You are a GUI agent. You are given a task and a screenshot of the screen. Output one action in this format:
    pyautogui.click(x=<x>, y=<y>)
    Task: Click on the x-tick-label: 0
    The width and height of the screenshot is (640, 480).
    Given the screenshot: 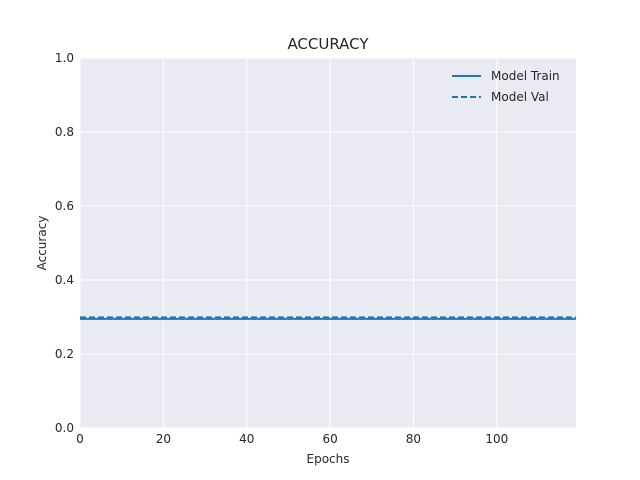 What is the action you would take?
    pyautogui.click(x=80, y=439)
    